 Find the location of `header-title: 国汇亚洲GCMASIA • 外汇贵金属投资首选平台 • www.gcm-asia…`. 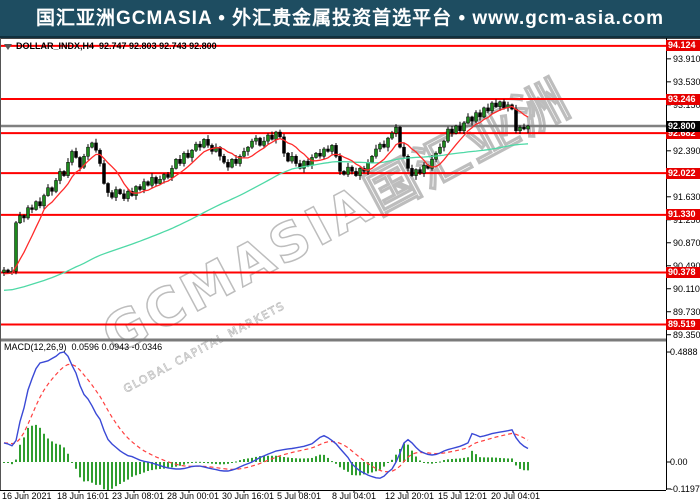

header-title: 国汇亚洲GCMASIA • 外汇贵金属投资首选平台 • www.gcm-asia… is located at coordinates (350, 18).